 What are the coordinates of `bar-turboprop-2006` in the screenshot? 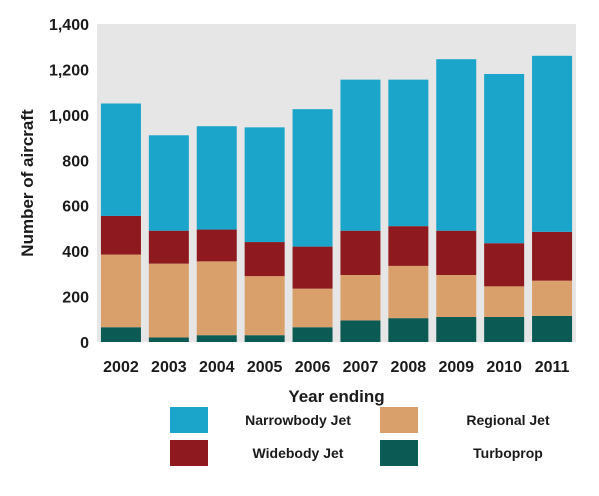 It's located at (312, 334).